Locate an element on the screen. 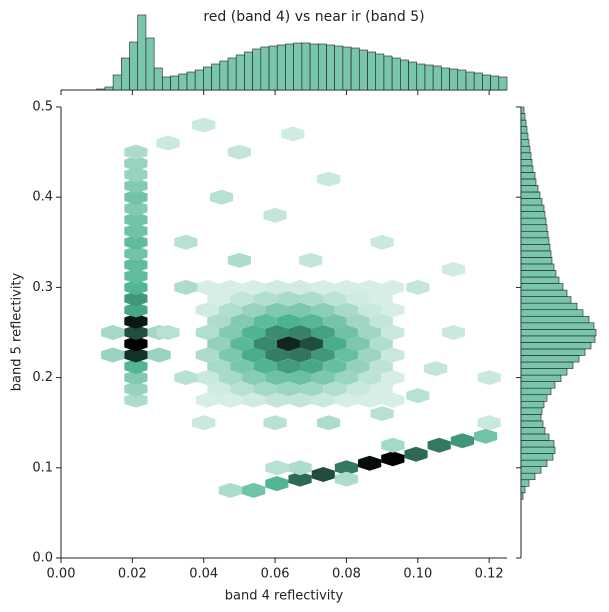  chart-title: red (band 4) vs near ir (band 5) is located at coordinates (313, 17).